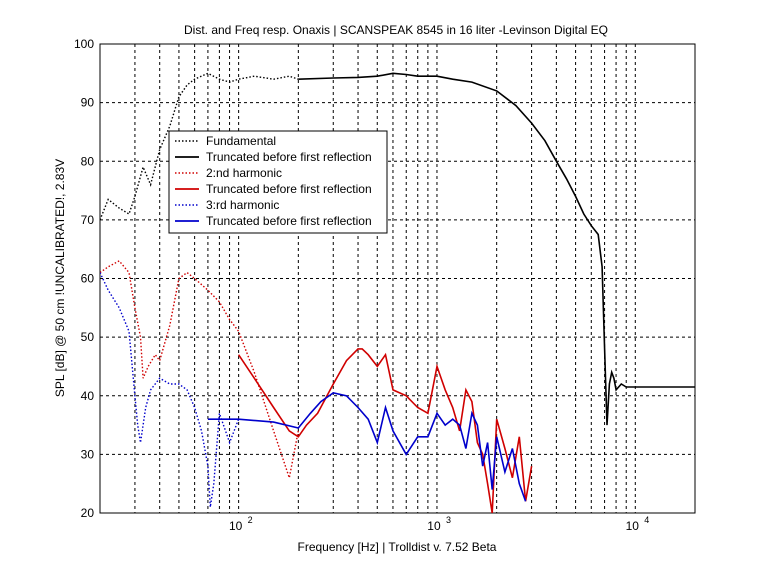  I want to click on legend-label: 3:rd harmonic, so click(242, 205).